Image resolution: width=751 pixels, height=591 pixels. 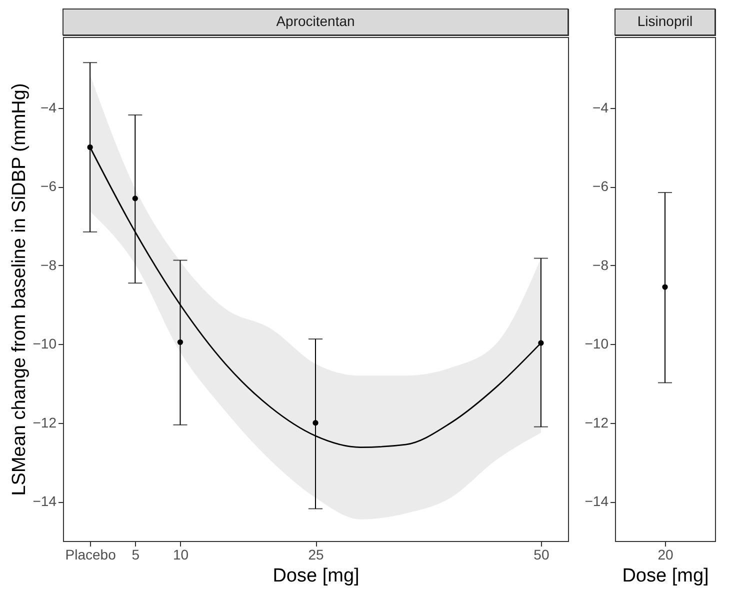 What do you see at coordinates (315, 21) in the screenshot?
I see `chart-title: Aprocitentan` at bounding box center [315, 21].